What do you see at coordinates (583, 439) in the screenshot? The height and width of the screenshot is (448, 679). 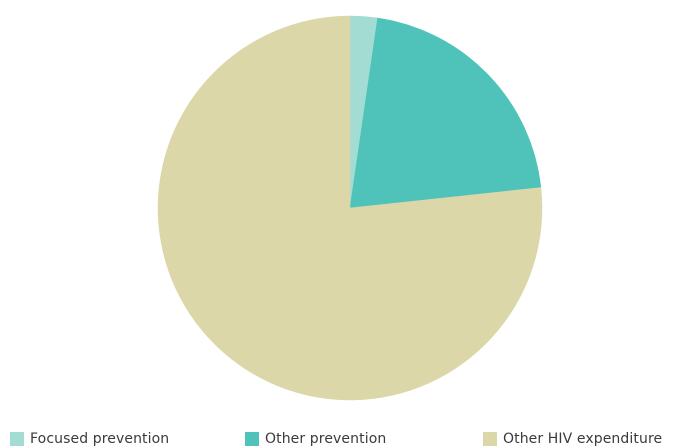 I see `legend-label: Other HIV expenditure` at bounding box center [583, 439].